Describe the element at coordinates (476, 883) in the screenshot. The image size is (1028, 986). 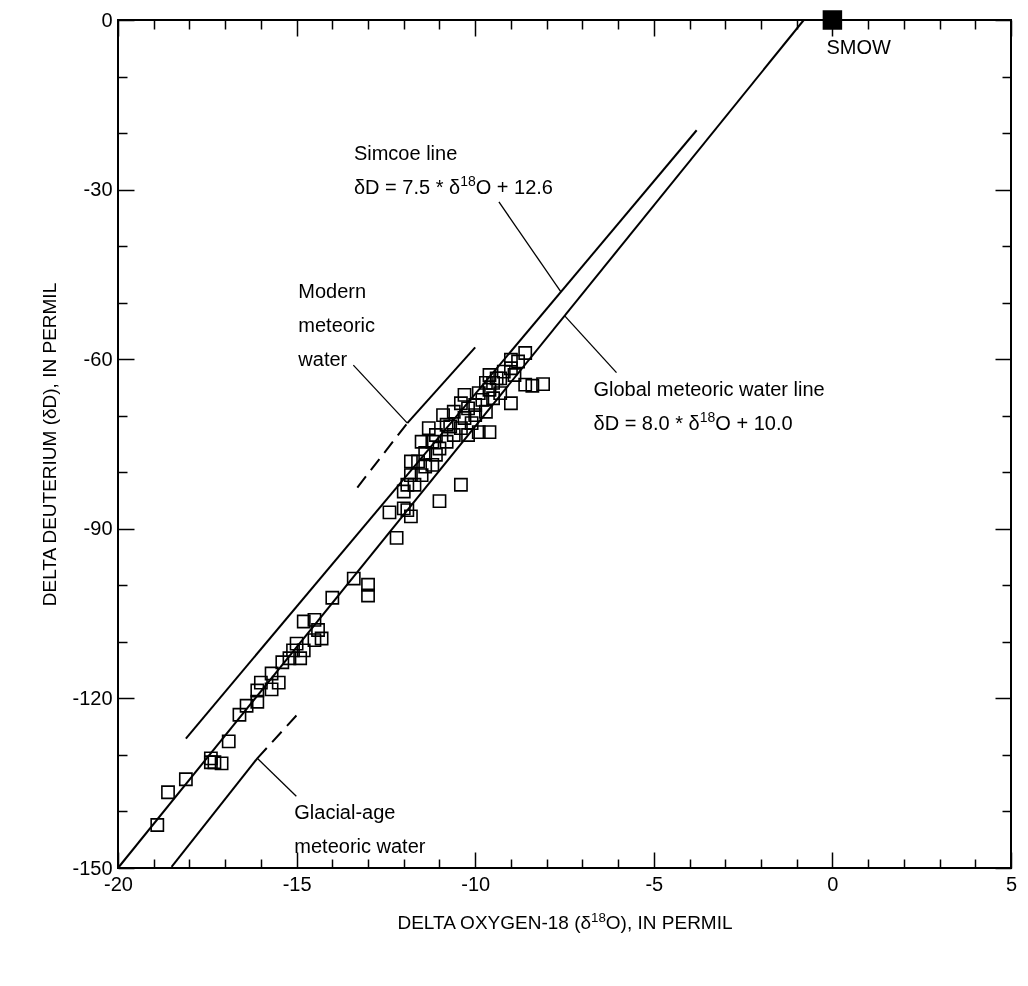
I see `x-tick-label: -10` at that location.